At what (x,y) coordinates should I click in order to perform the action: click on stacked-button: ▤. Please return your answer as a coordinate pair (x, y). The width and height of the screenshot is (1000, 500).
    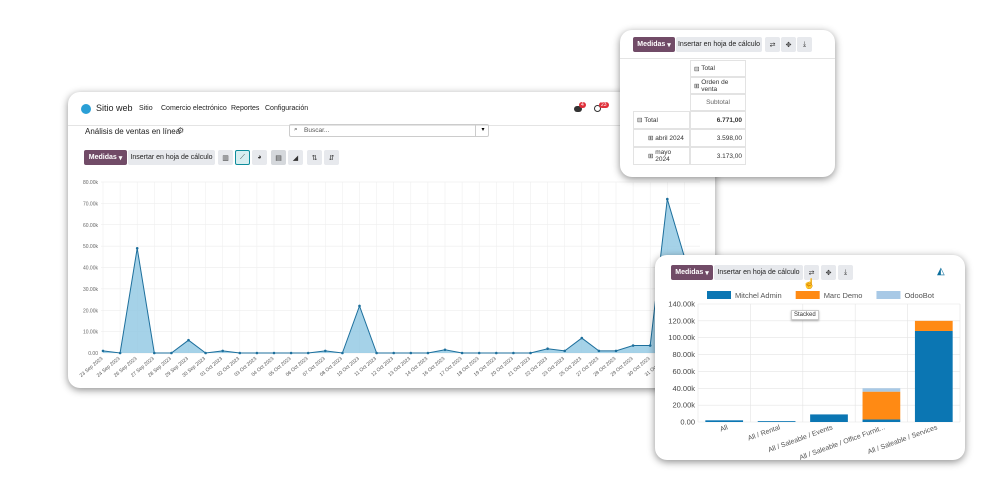
    Looking at the image, I should click on (278, 157).